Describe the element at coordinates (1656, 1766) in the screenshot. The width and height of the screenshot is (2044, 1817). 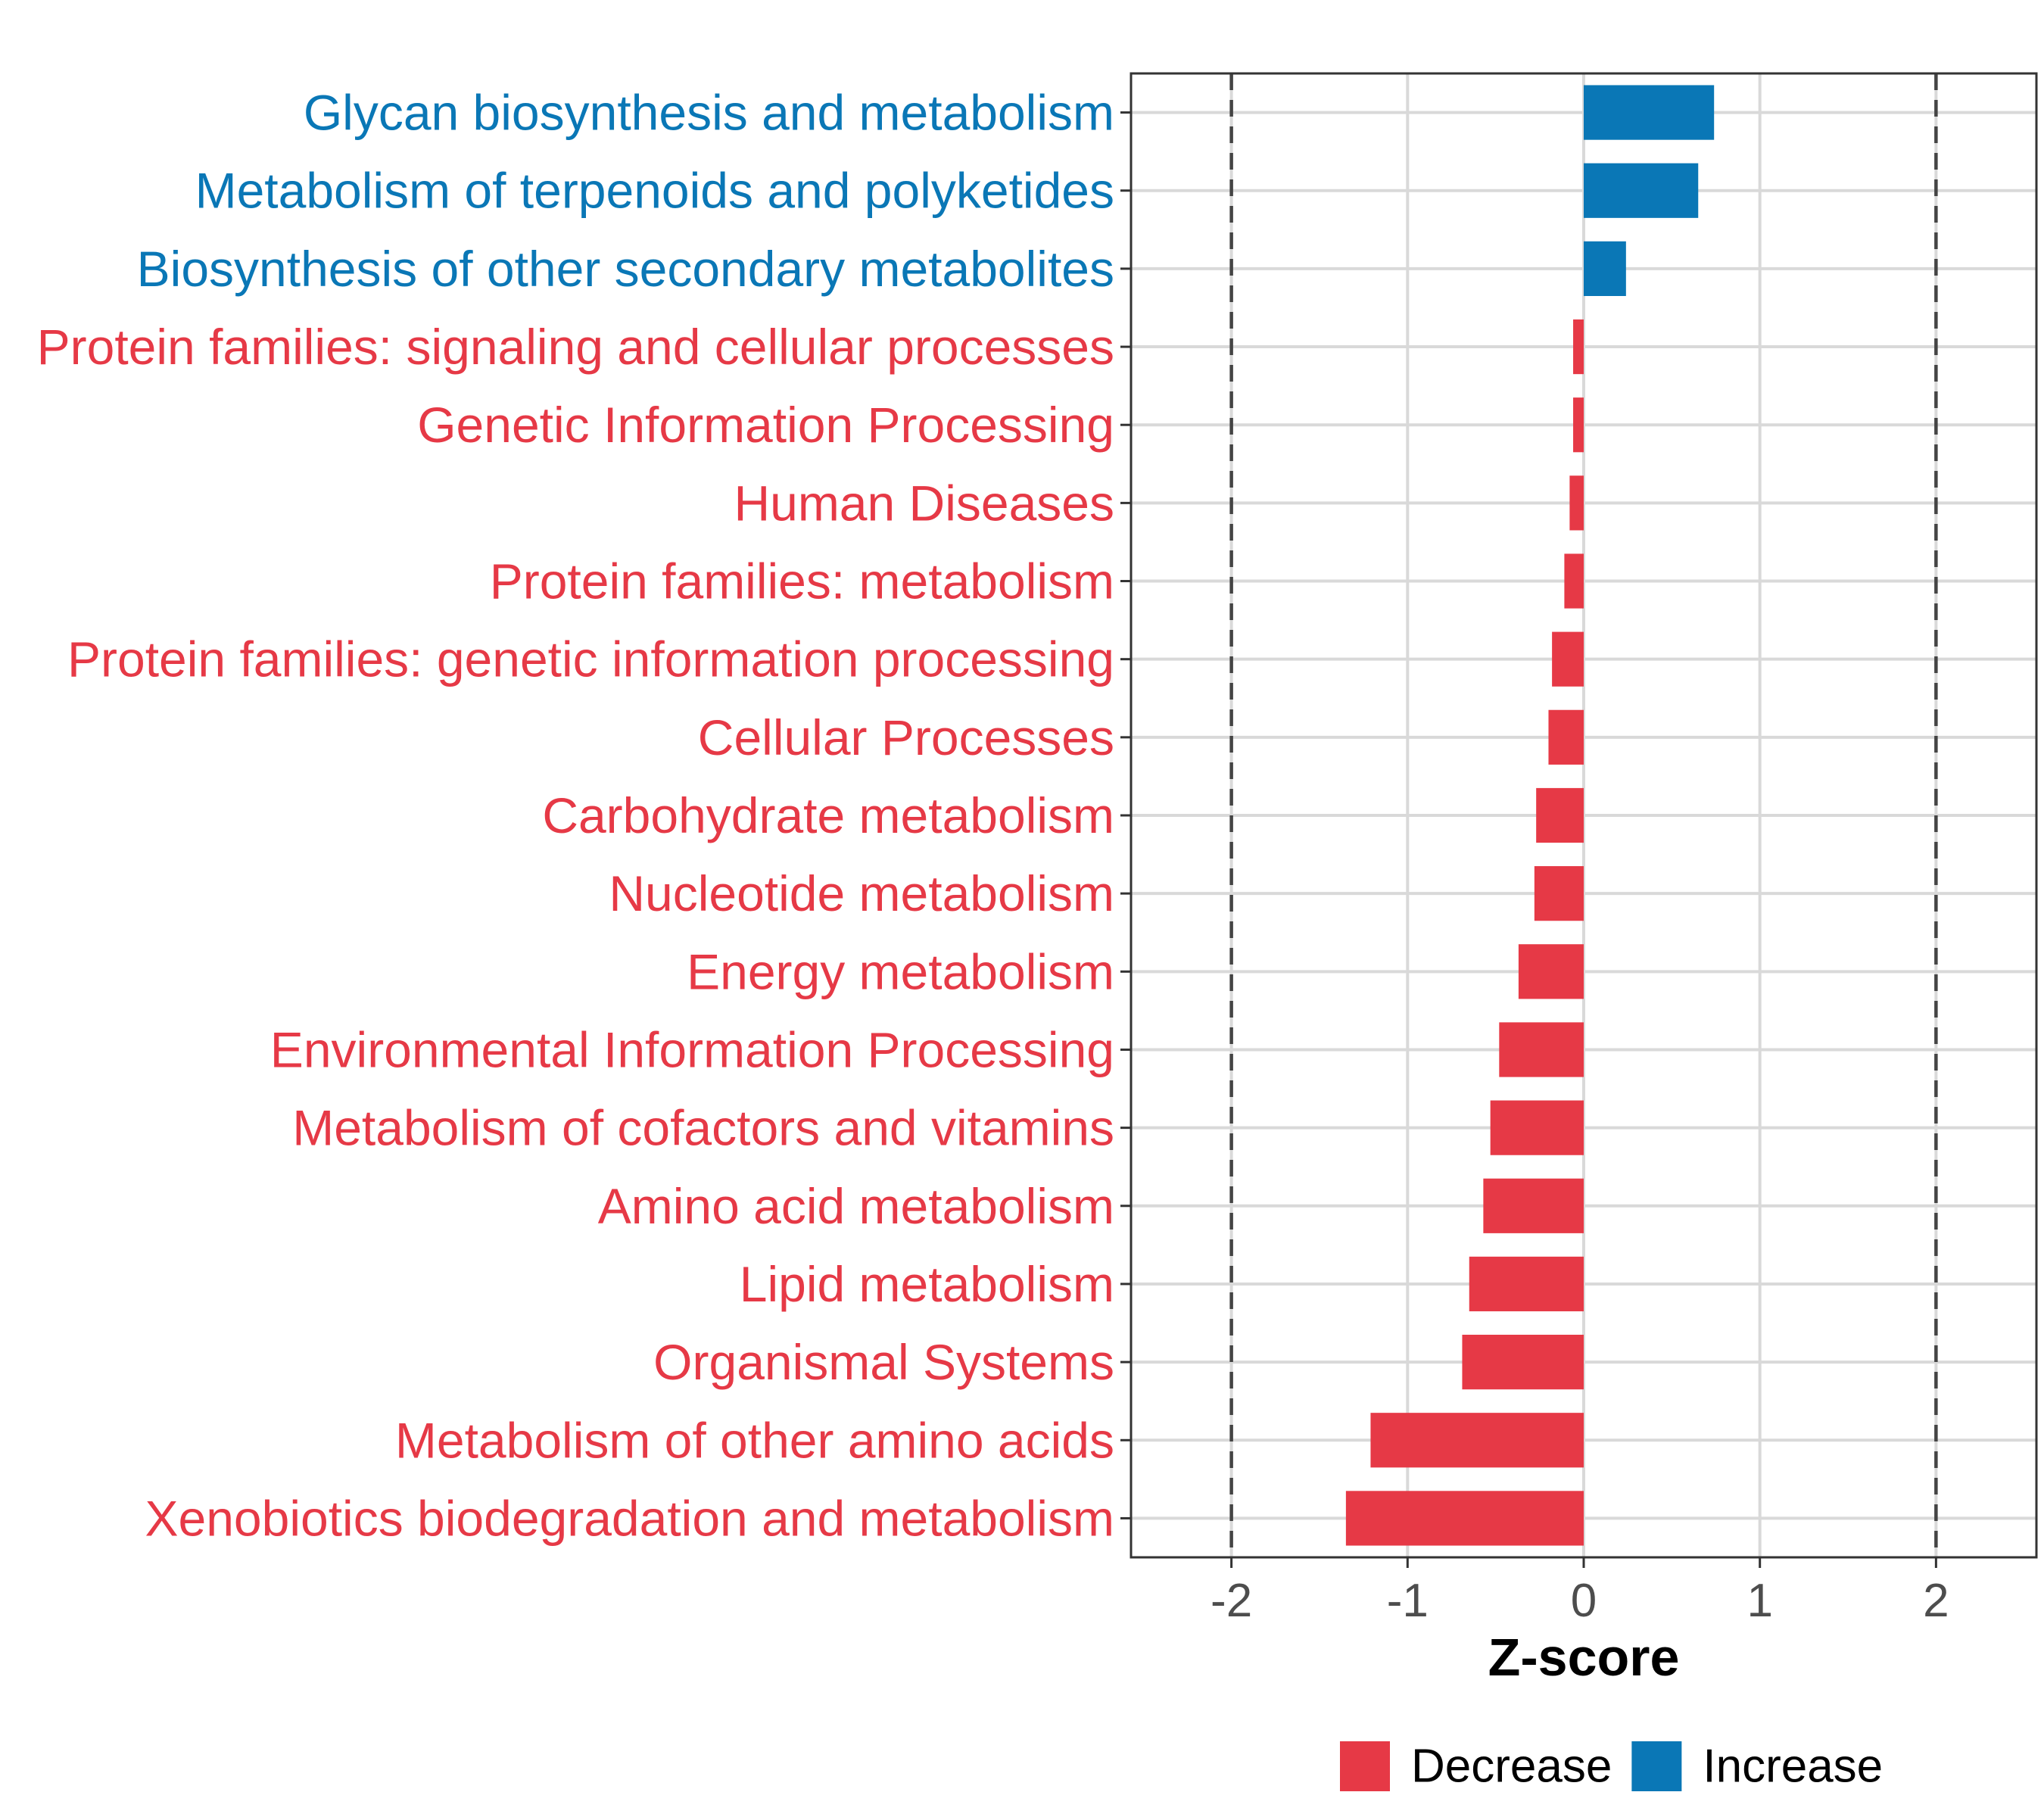
I see `legend-key-increase` at that location.